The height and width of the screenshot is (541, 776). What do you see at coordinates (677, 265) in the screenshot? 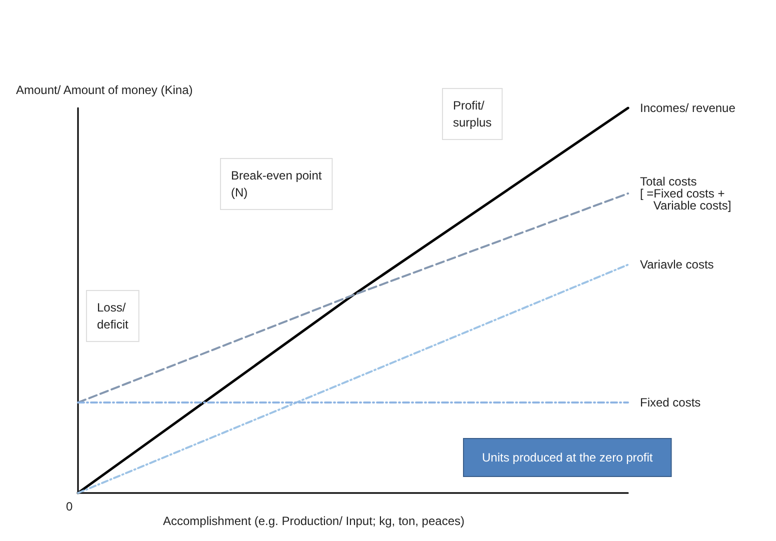
I see `series-label: Variavle costs` at bounding box center [677, 265].